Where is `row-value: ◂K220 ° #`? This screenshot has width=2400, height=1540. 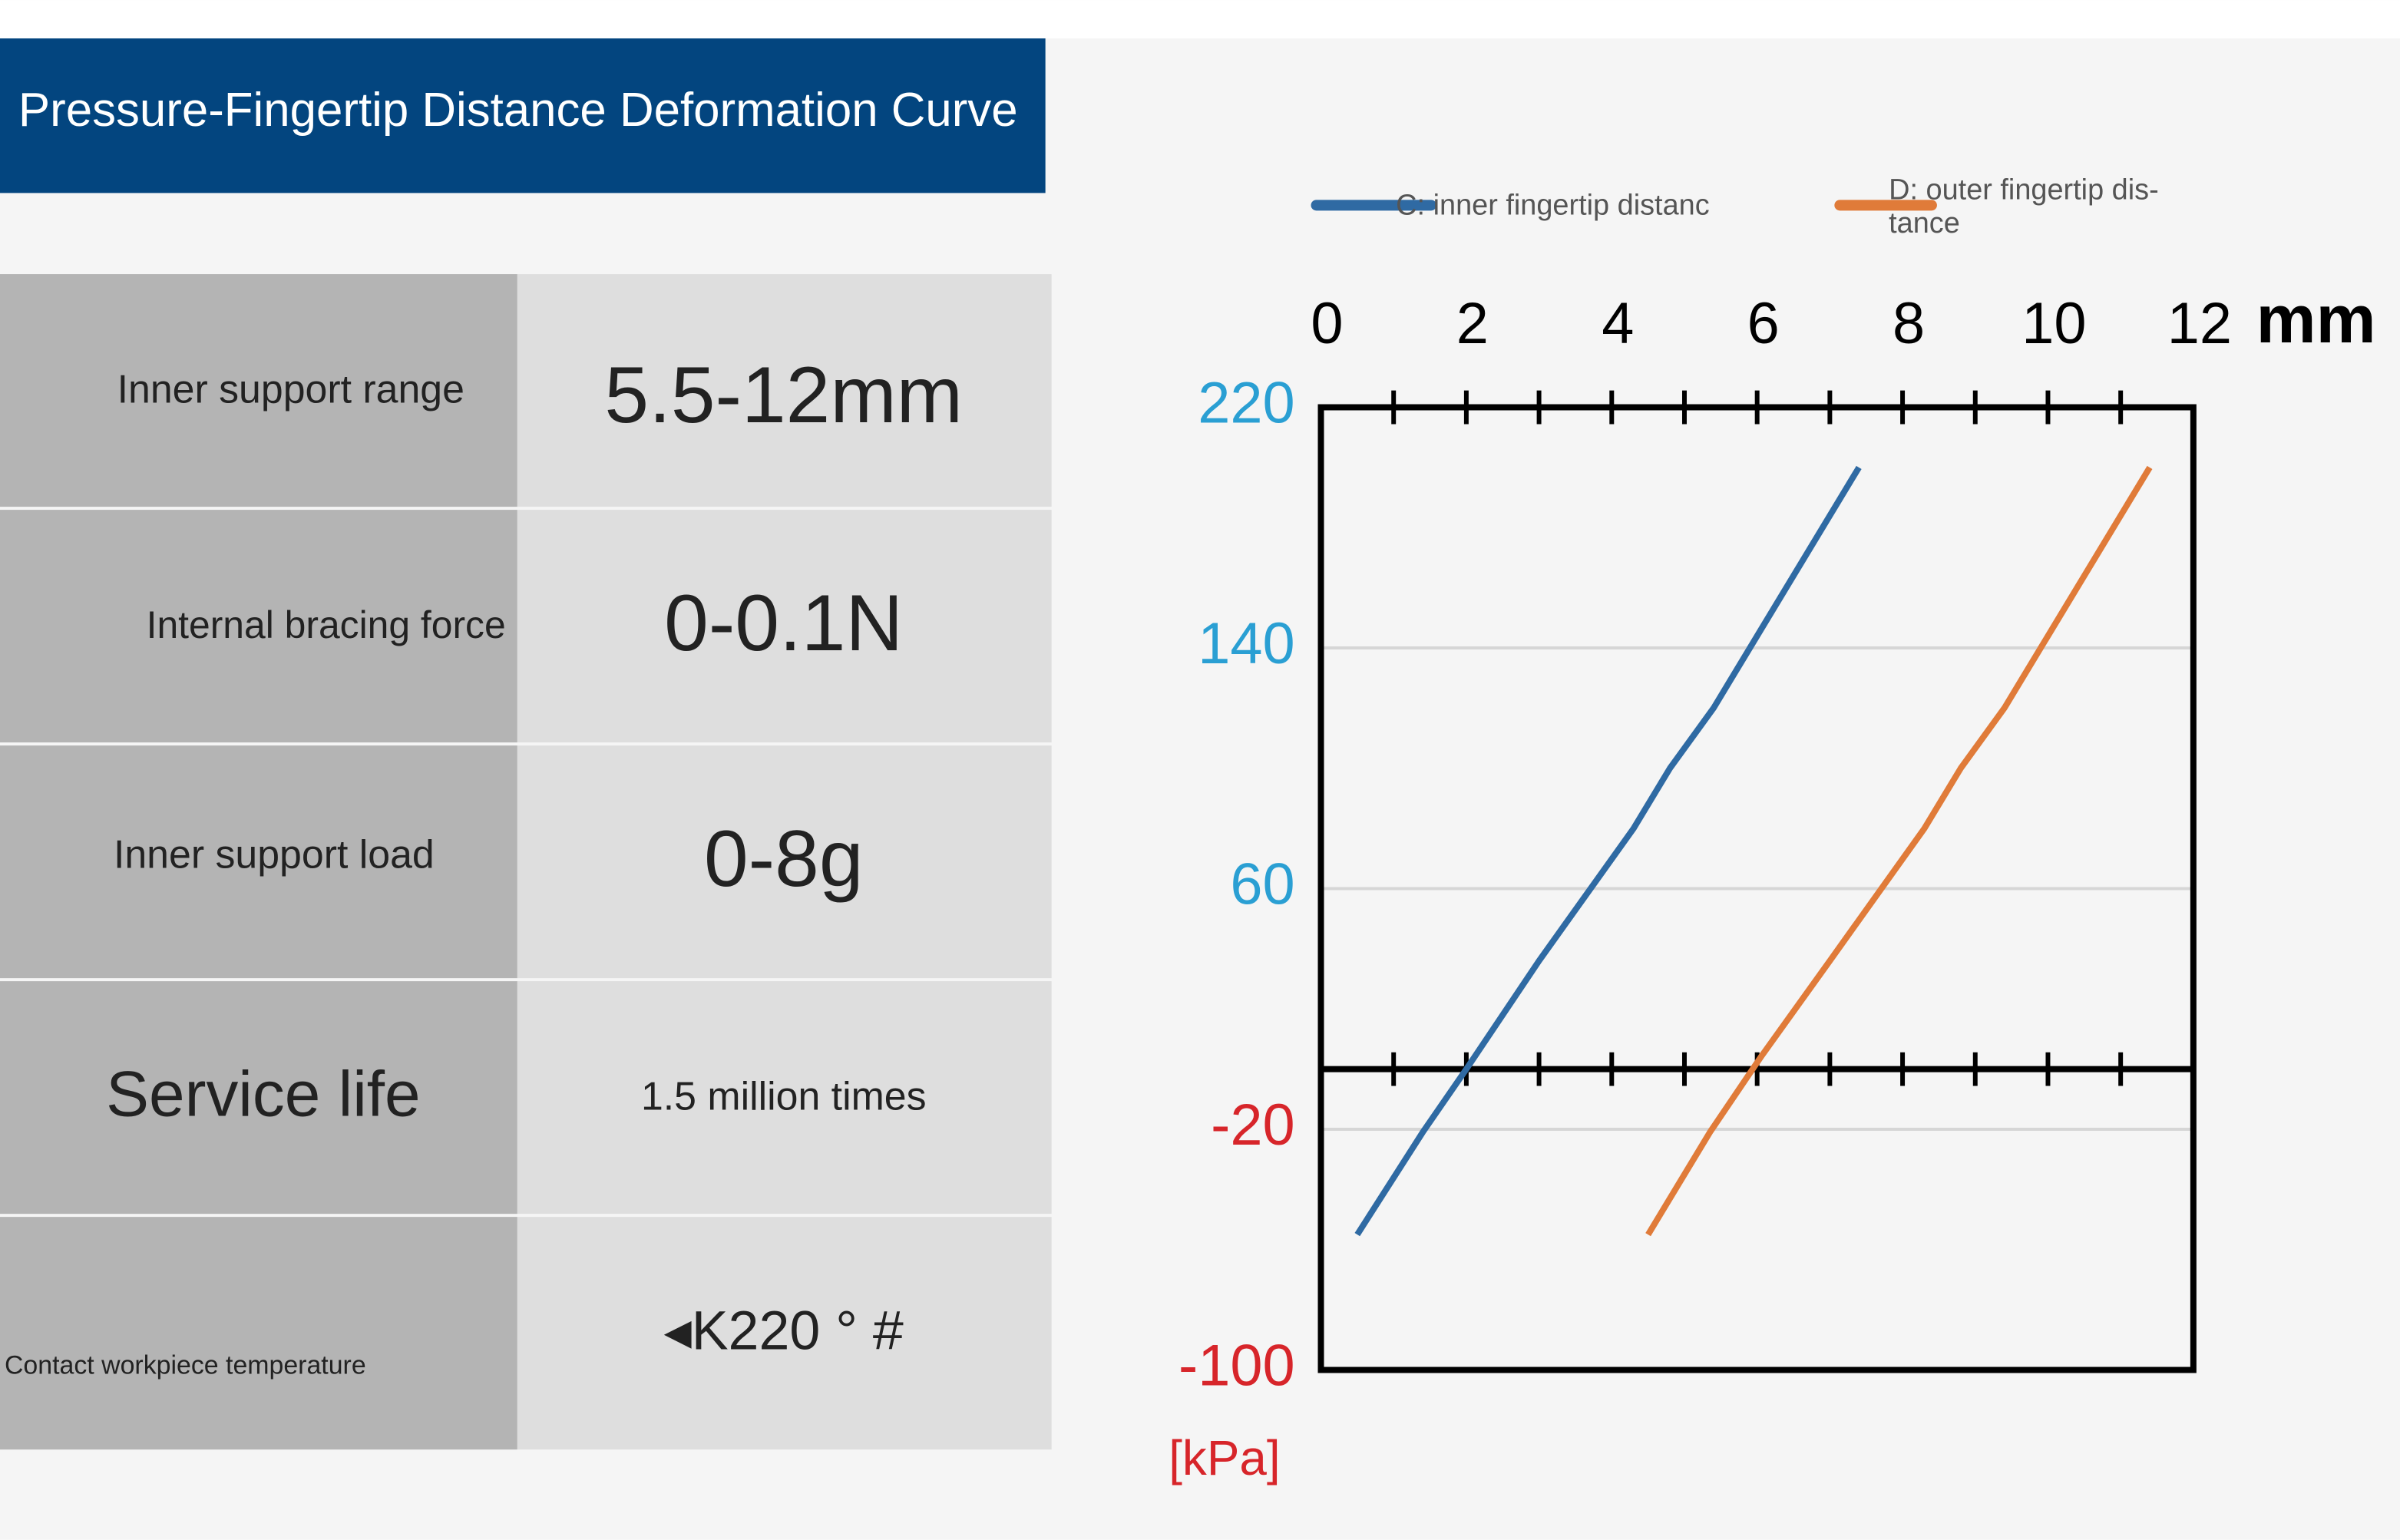 row-value: ◂K220 ° # is located at coordinates (784, 1331).